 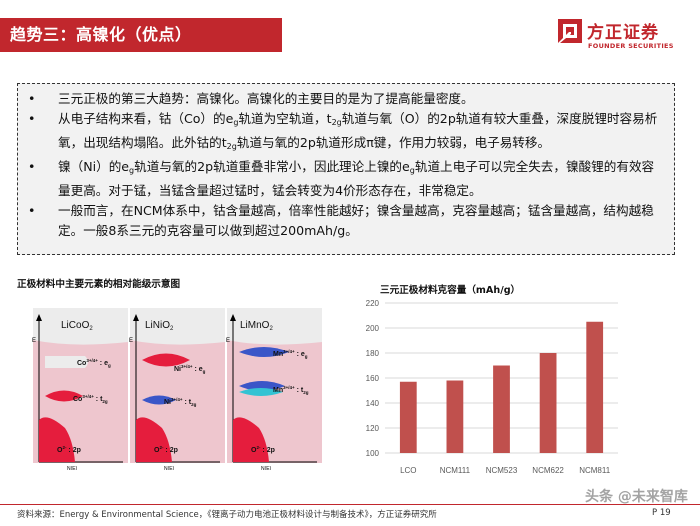 What do you see at coordinates (94, 363) in the screenshot?
I see `level-label: Co3+/4+ : eg` at bounding box center [94, 363].